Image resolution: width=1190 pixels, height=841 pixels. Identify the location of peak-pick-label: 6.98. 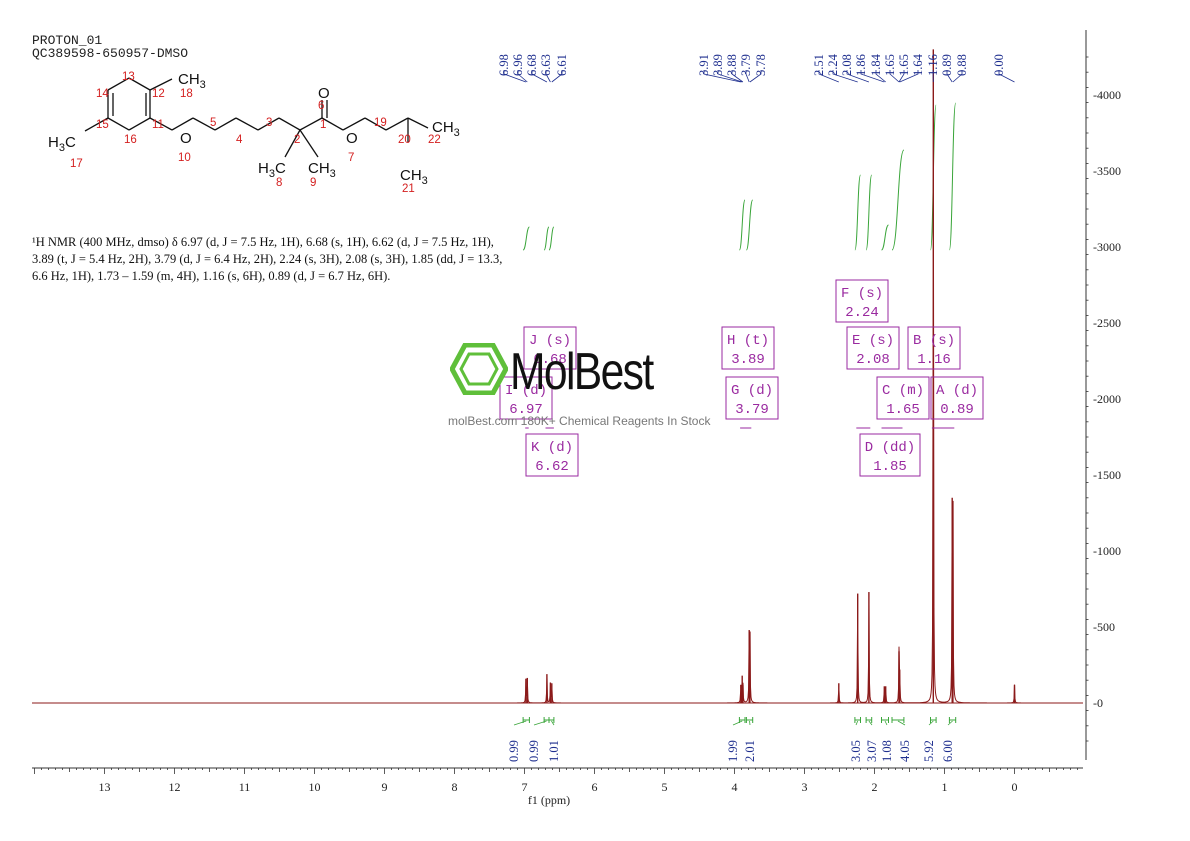
(504, 65).